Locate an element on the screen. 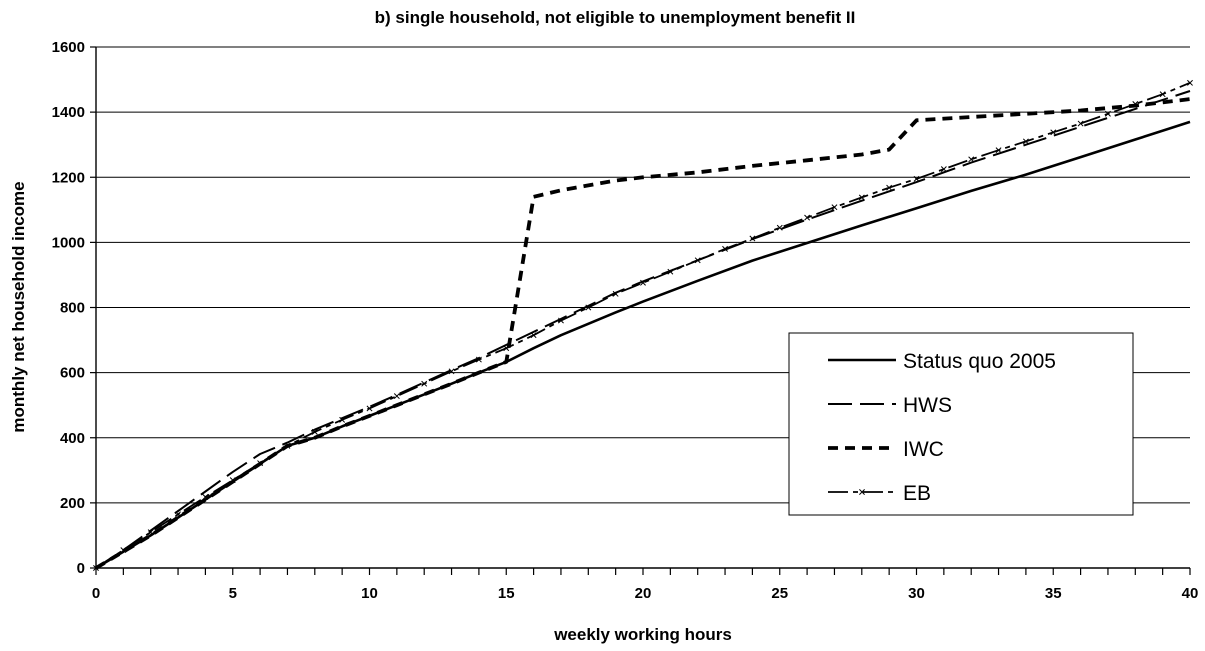 The image size is (1205, 651). x-tick-label: 0 is located at coordinates (96, 593).